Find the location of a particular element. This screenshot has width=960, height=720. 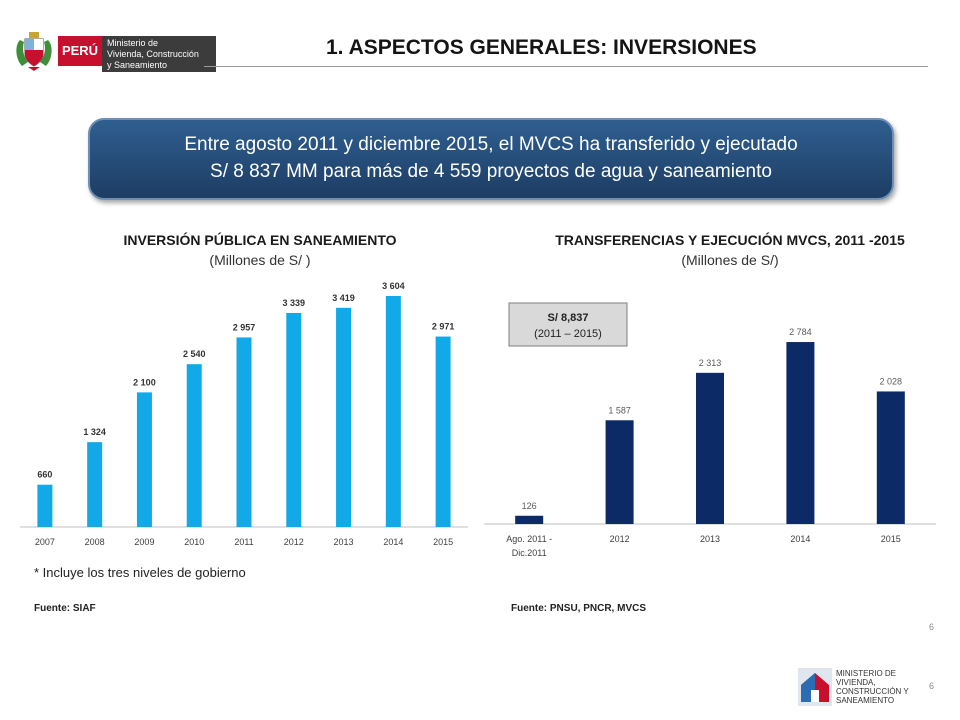

ministry-line: Ministerio de is located at coordinates (133, 43).